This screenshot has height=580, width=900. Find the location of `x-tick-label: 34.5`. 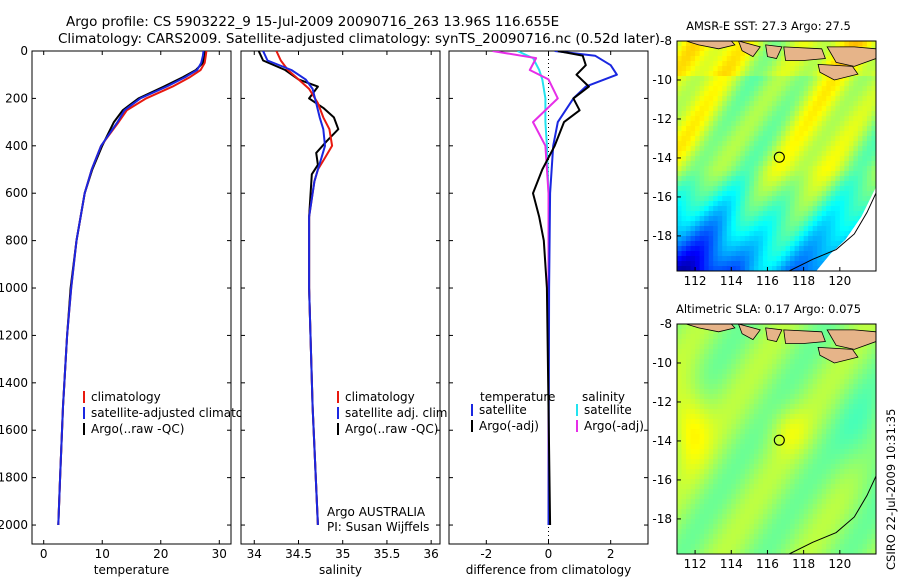

x-tick-label: 34.5 is located at coordinates (298, 554).